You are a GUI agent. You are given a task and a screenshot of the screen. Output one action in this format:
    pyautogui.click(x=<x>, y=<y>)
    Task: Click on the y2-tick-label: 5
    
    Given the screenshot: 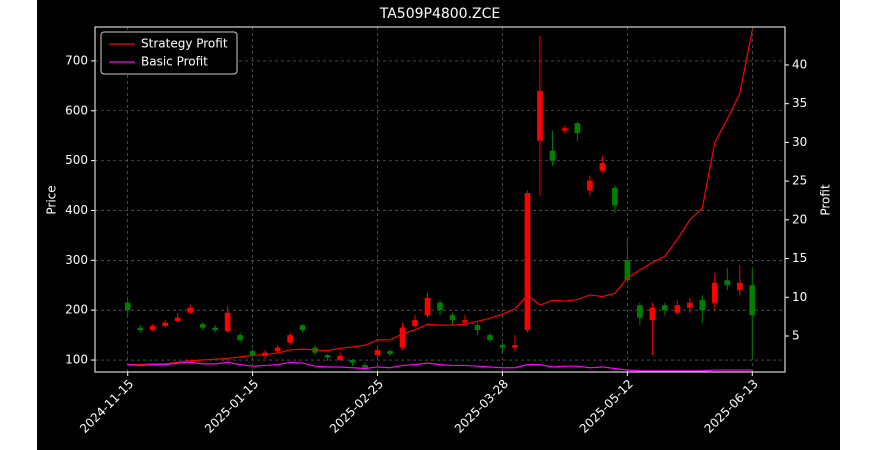 What is the action you would take?
    pyautogui.click(x=796, y=335)
    